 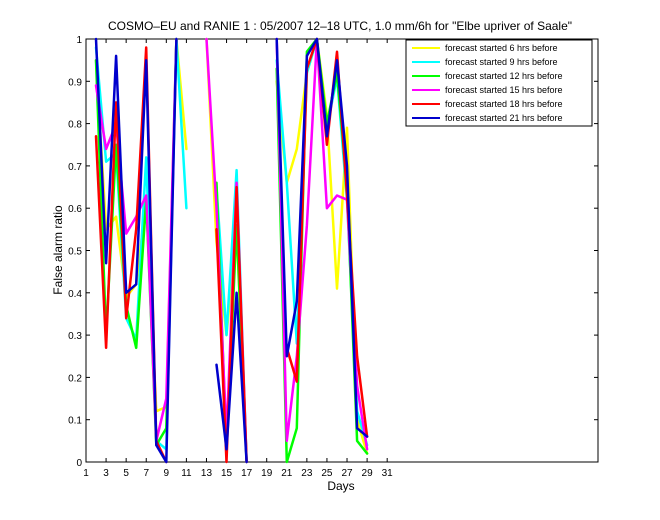 What do you see at coordinates (75, 167) in the screenshot?
I see `y-tick-label: 0.7` at bounding box center [75, 167].